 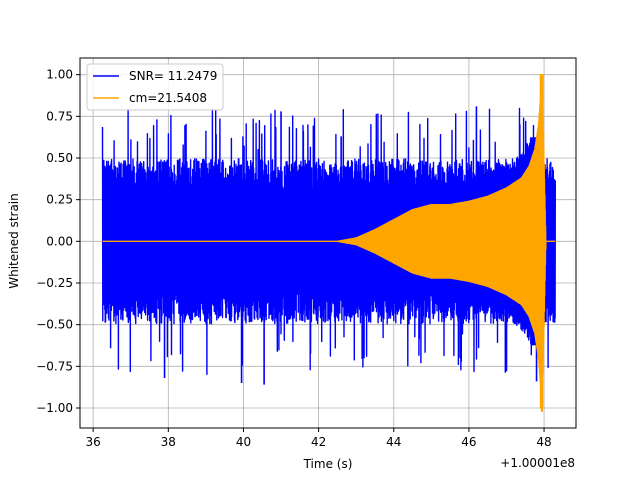 What do you see at coordinates (168, 98) in the screenshot?
I see `legend-entry: cm=21.5408` at bounding box center [168, 98].